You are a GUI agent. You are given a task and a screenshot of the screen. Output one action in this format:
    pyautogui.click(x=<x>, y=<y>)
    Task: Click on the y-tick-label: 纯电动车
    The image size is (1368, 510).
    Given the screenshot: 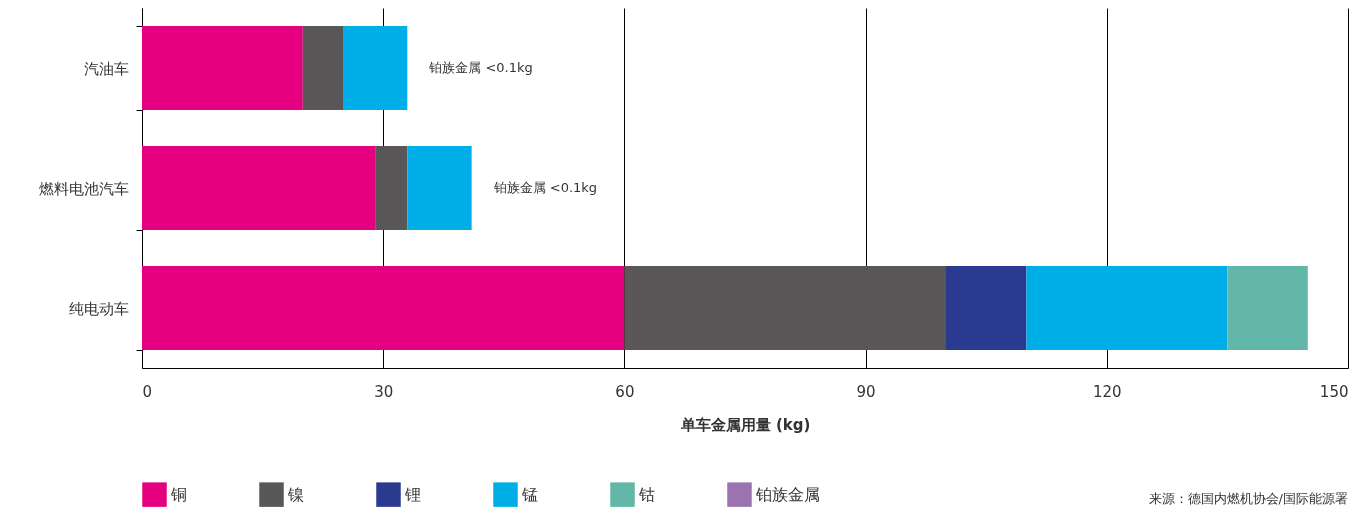 What is the action you would take?
    pyautogui.click(x=98, y=308)
    